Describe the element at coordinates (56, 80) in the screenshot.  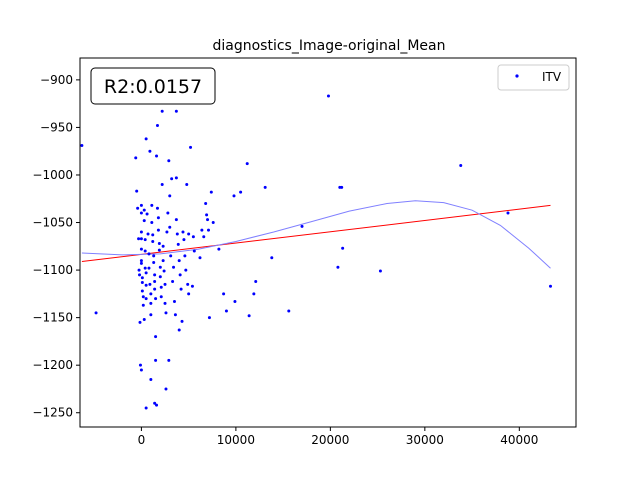
I see `y-tick-label: −900` at that location.